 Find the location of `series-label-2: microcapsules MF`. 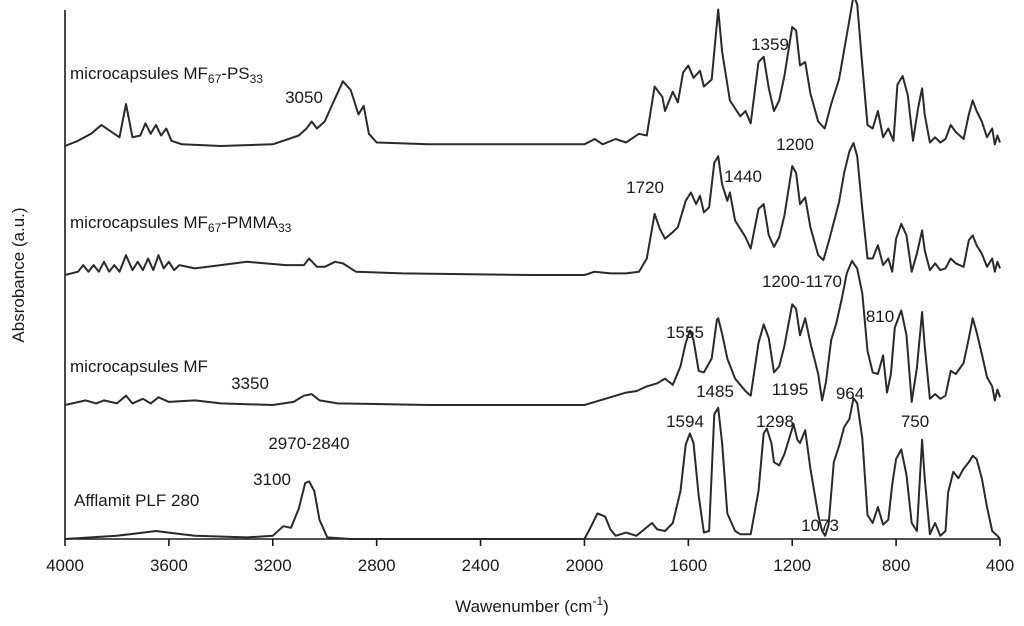

series-label-2: microcapsules MF is located at coordinates (139, 366).